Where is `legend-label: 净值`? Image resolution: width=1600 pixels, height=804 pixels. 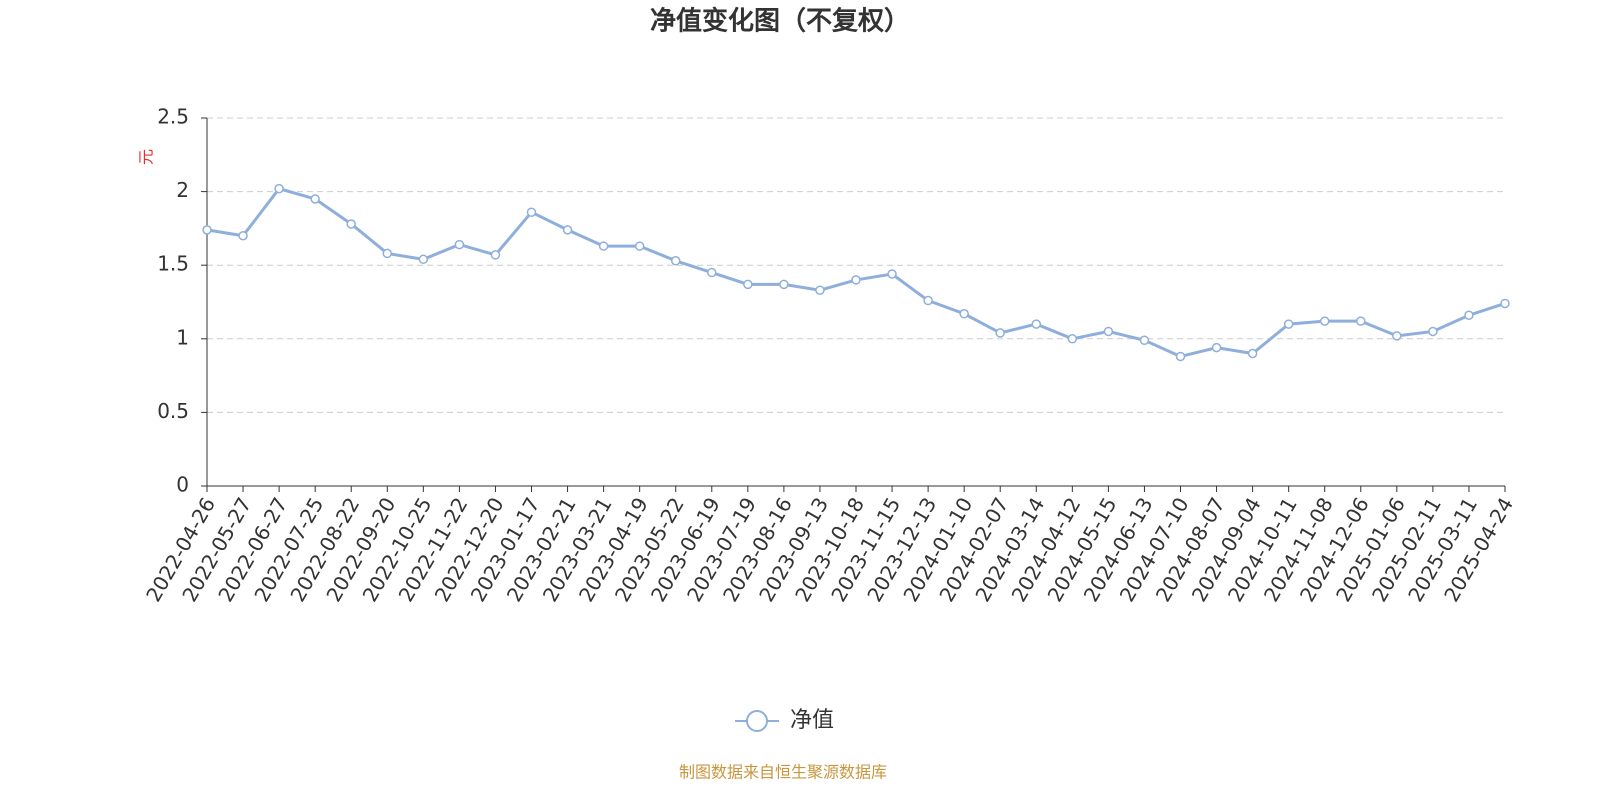 legend-label: 净值 is located at coordinates (812, 720).